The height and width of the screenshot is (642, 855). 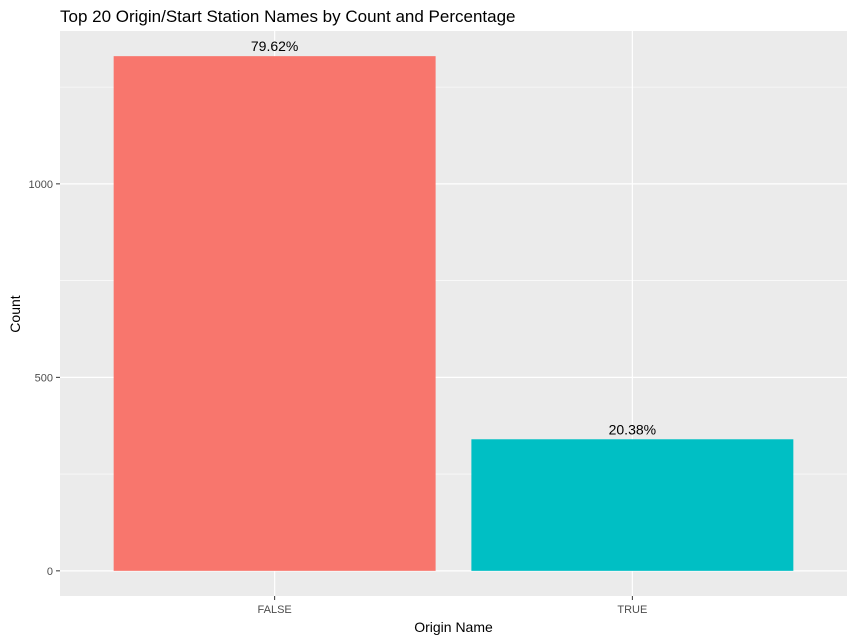 What do you see at coordinates (632, 505) in the screenshot?
I see `bar-true` at bounding box center [632, 505].